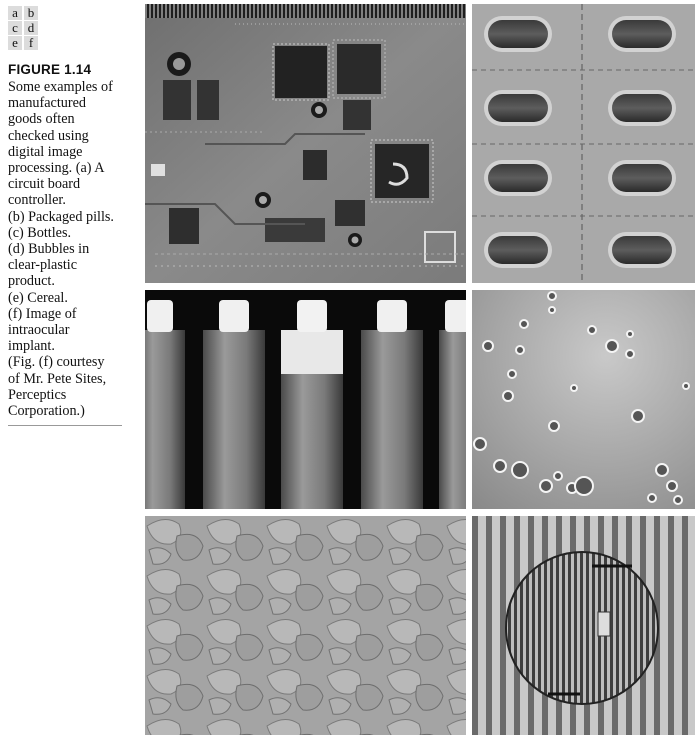  What do you see at coordinates (50, 69) in the screenshot?
I see `figure-label: FIGURE 1.14` at bounding box center [50, 69].